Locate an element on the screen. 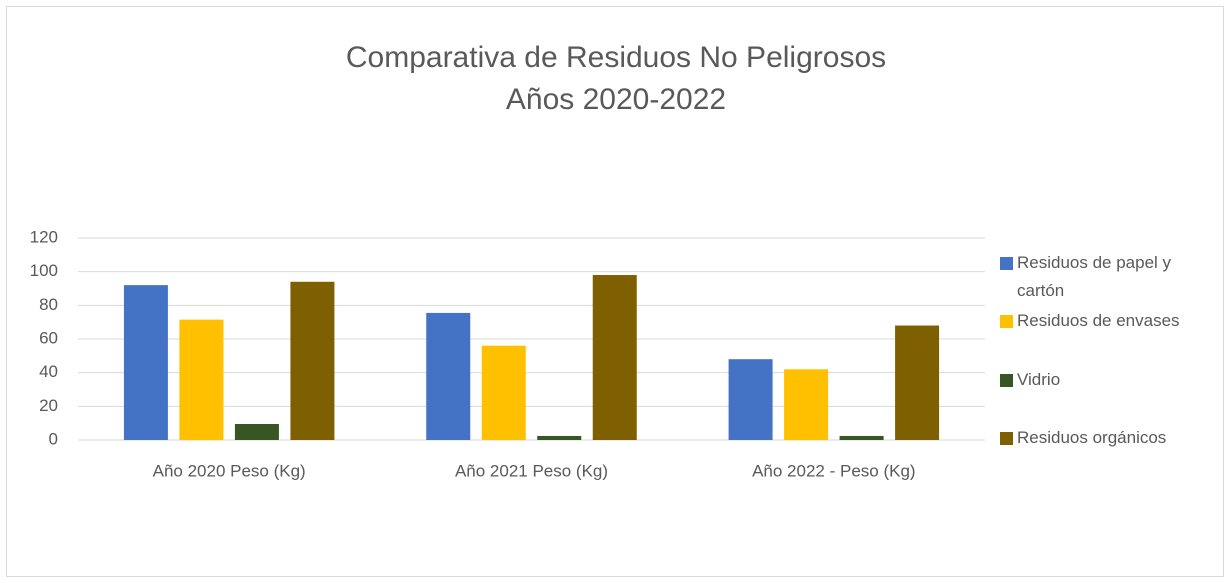 The image size is (1230, 583). legend-label: Vidrio is located at coordinates (1039, 379).